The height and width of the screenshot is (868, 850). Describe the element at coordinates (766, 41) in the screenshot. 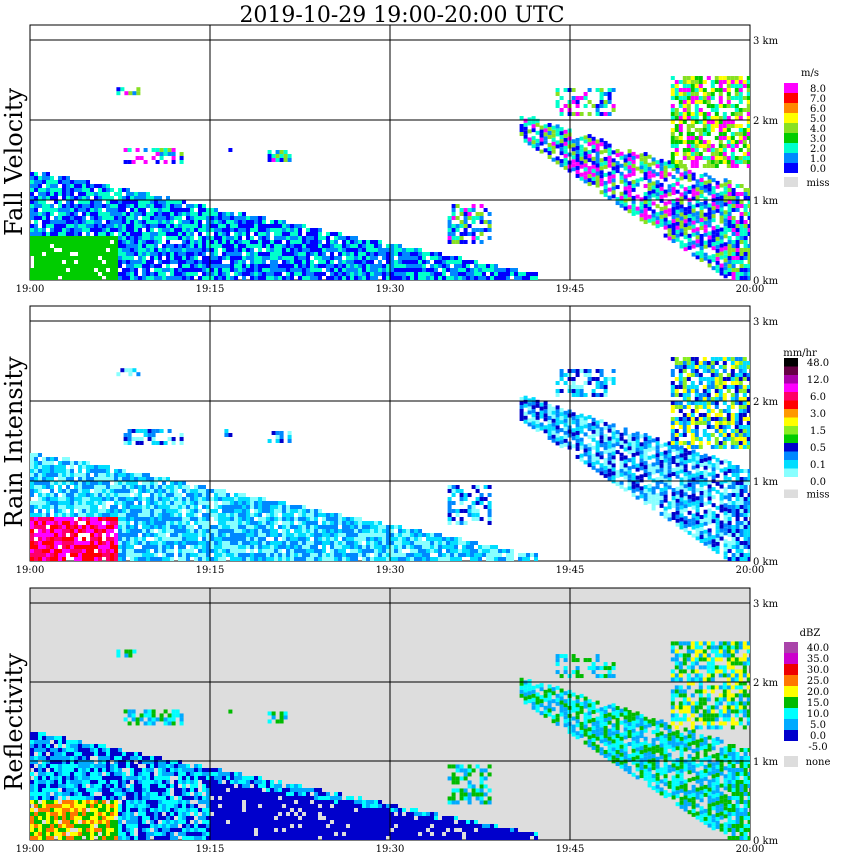

I see `y-tick-label: 3 km` at that location.